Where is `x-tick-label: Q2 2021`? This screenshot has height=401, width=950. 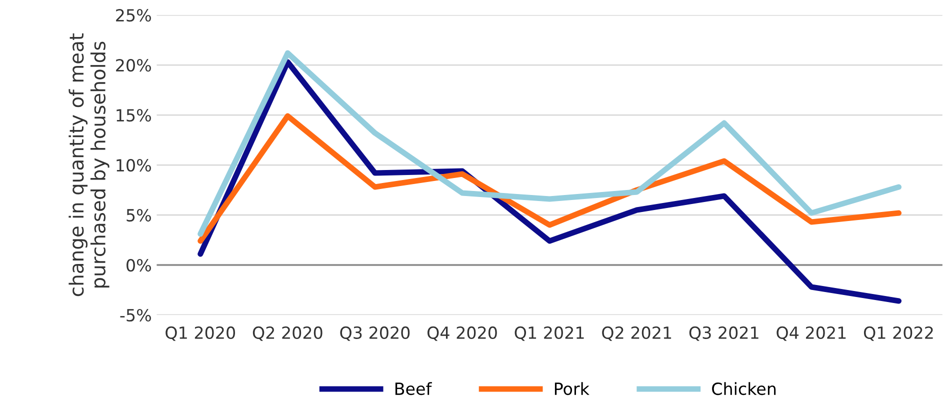
x-tick-label: Q2 2021 is located at coordinates (637, 333).